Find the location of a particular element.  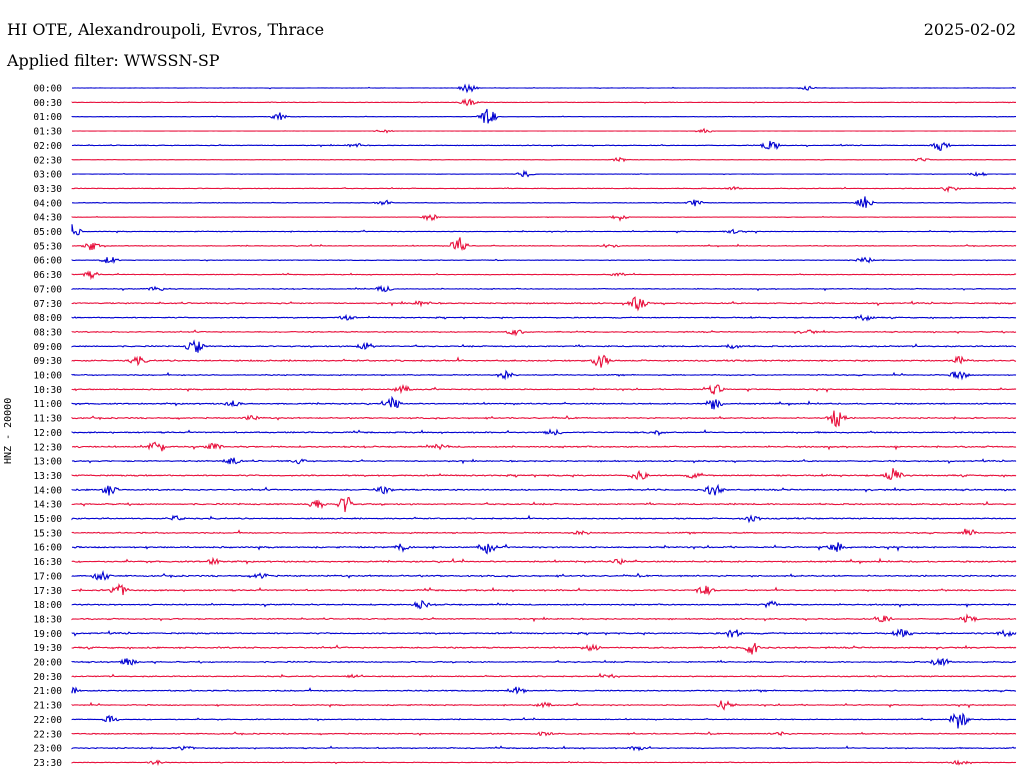

time-tick-label: 20:30 is located at coordinates (47, 677).